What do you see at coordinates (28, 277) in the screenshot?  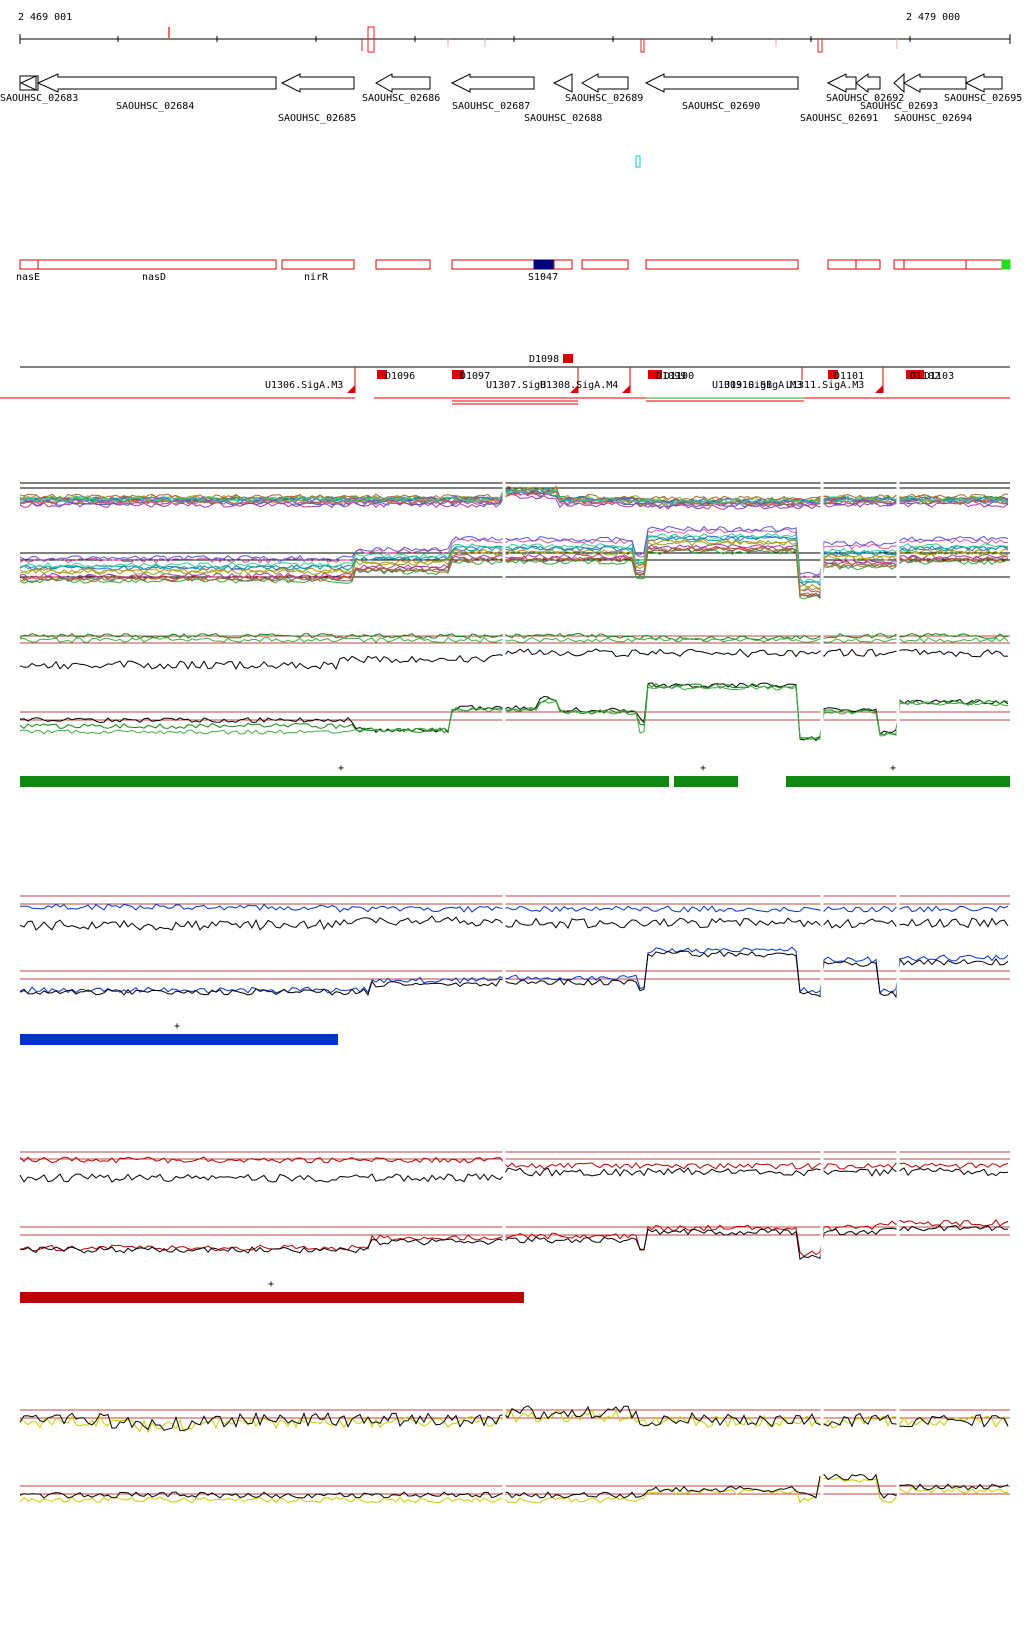 I see `gene-name-label: nasE` at bounding box center [28, 277].